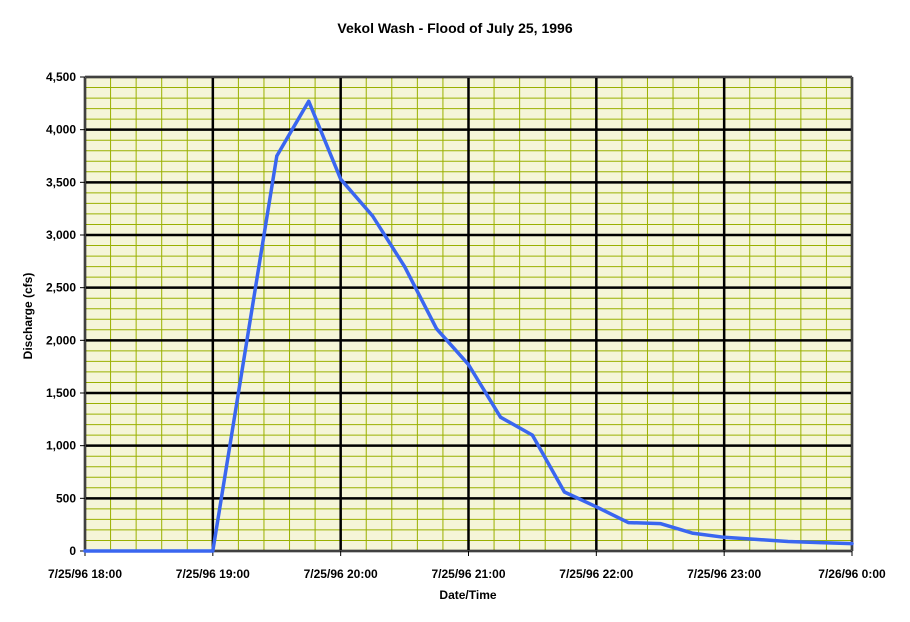 The image size is (910, 622). Describe the element at coordinates (724, 574) in the screenshot. I see `x-tick-label: 7/25/96 23:00` at that location.